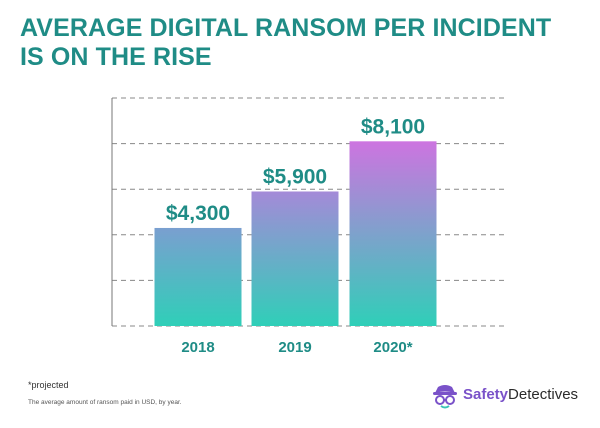 The height and width of the screenshot is (428, 600). Describe the element at coordinates (48, 385) in the screenshot. I see `footnote: *projected` at that location.